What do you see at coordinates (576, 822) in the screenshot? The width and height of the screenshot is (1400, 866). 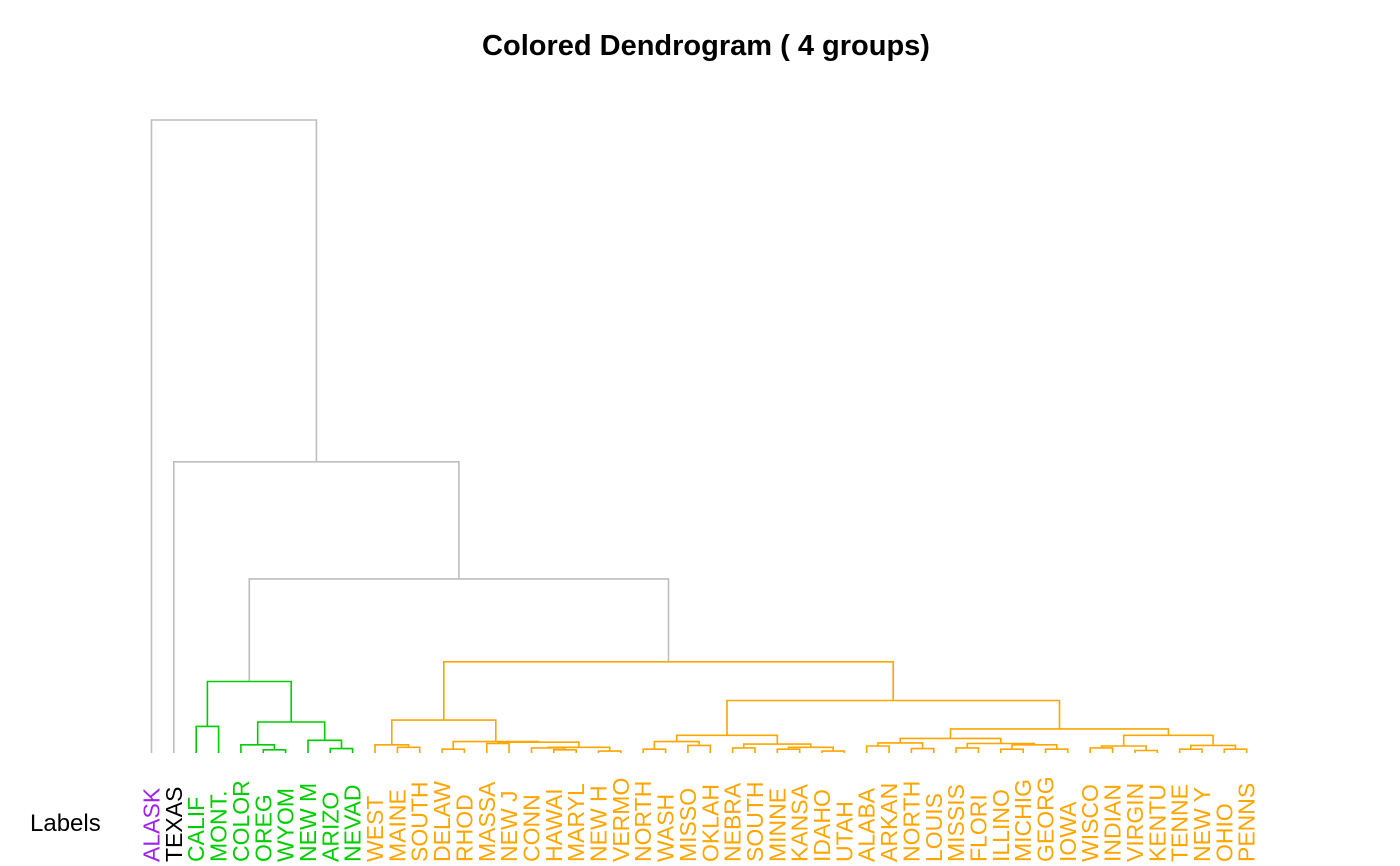 I see `leaf-label-19: MARYL` at bounding box center [576, 822].